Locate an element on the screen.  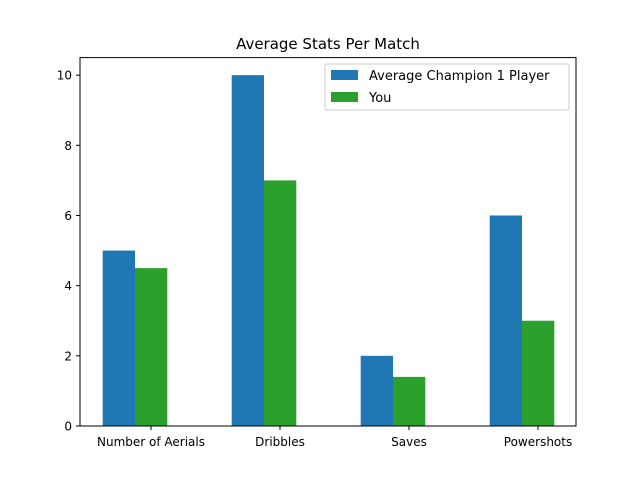
y-tick-label-3: 6 is located at coordinates (68, 216).